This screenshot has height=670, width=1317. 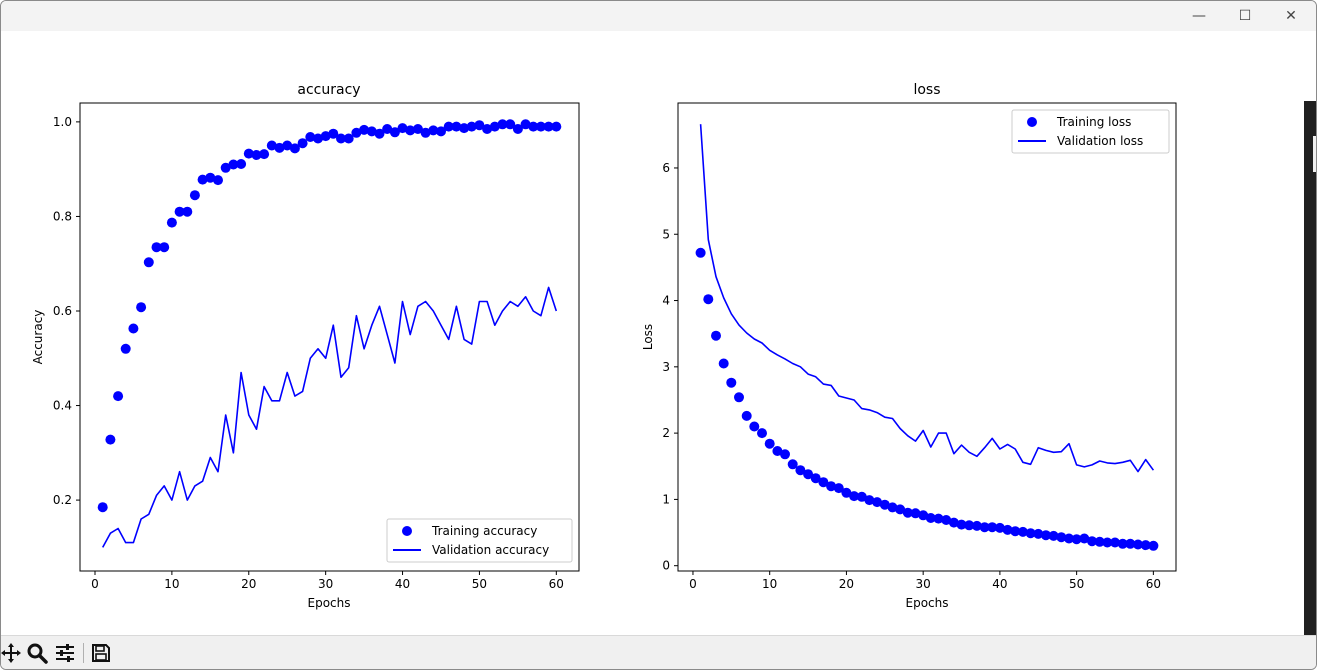 I want to click on save-button, so click(x=101, y=653).